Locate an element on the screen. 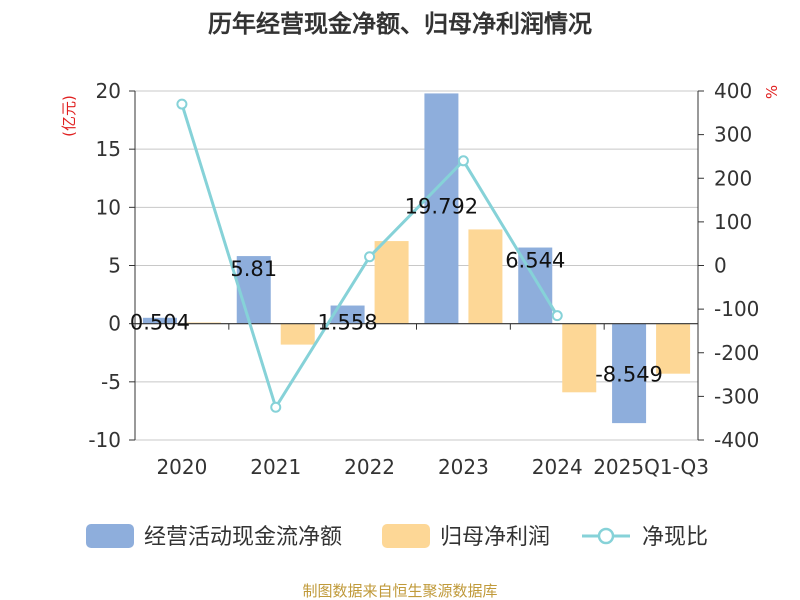  y-tick-label: 20 is located at coordinates (108, 91).